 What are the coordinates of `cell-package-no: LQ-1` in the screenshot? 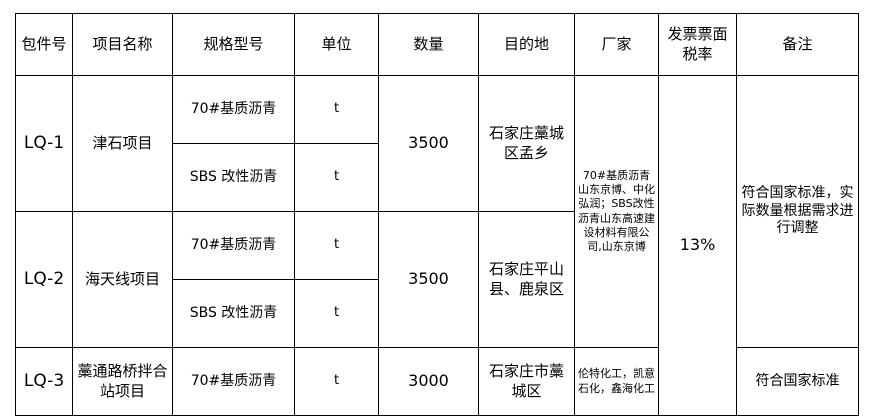 It's located at (44, 143).